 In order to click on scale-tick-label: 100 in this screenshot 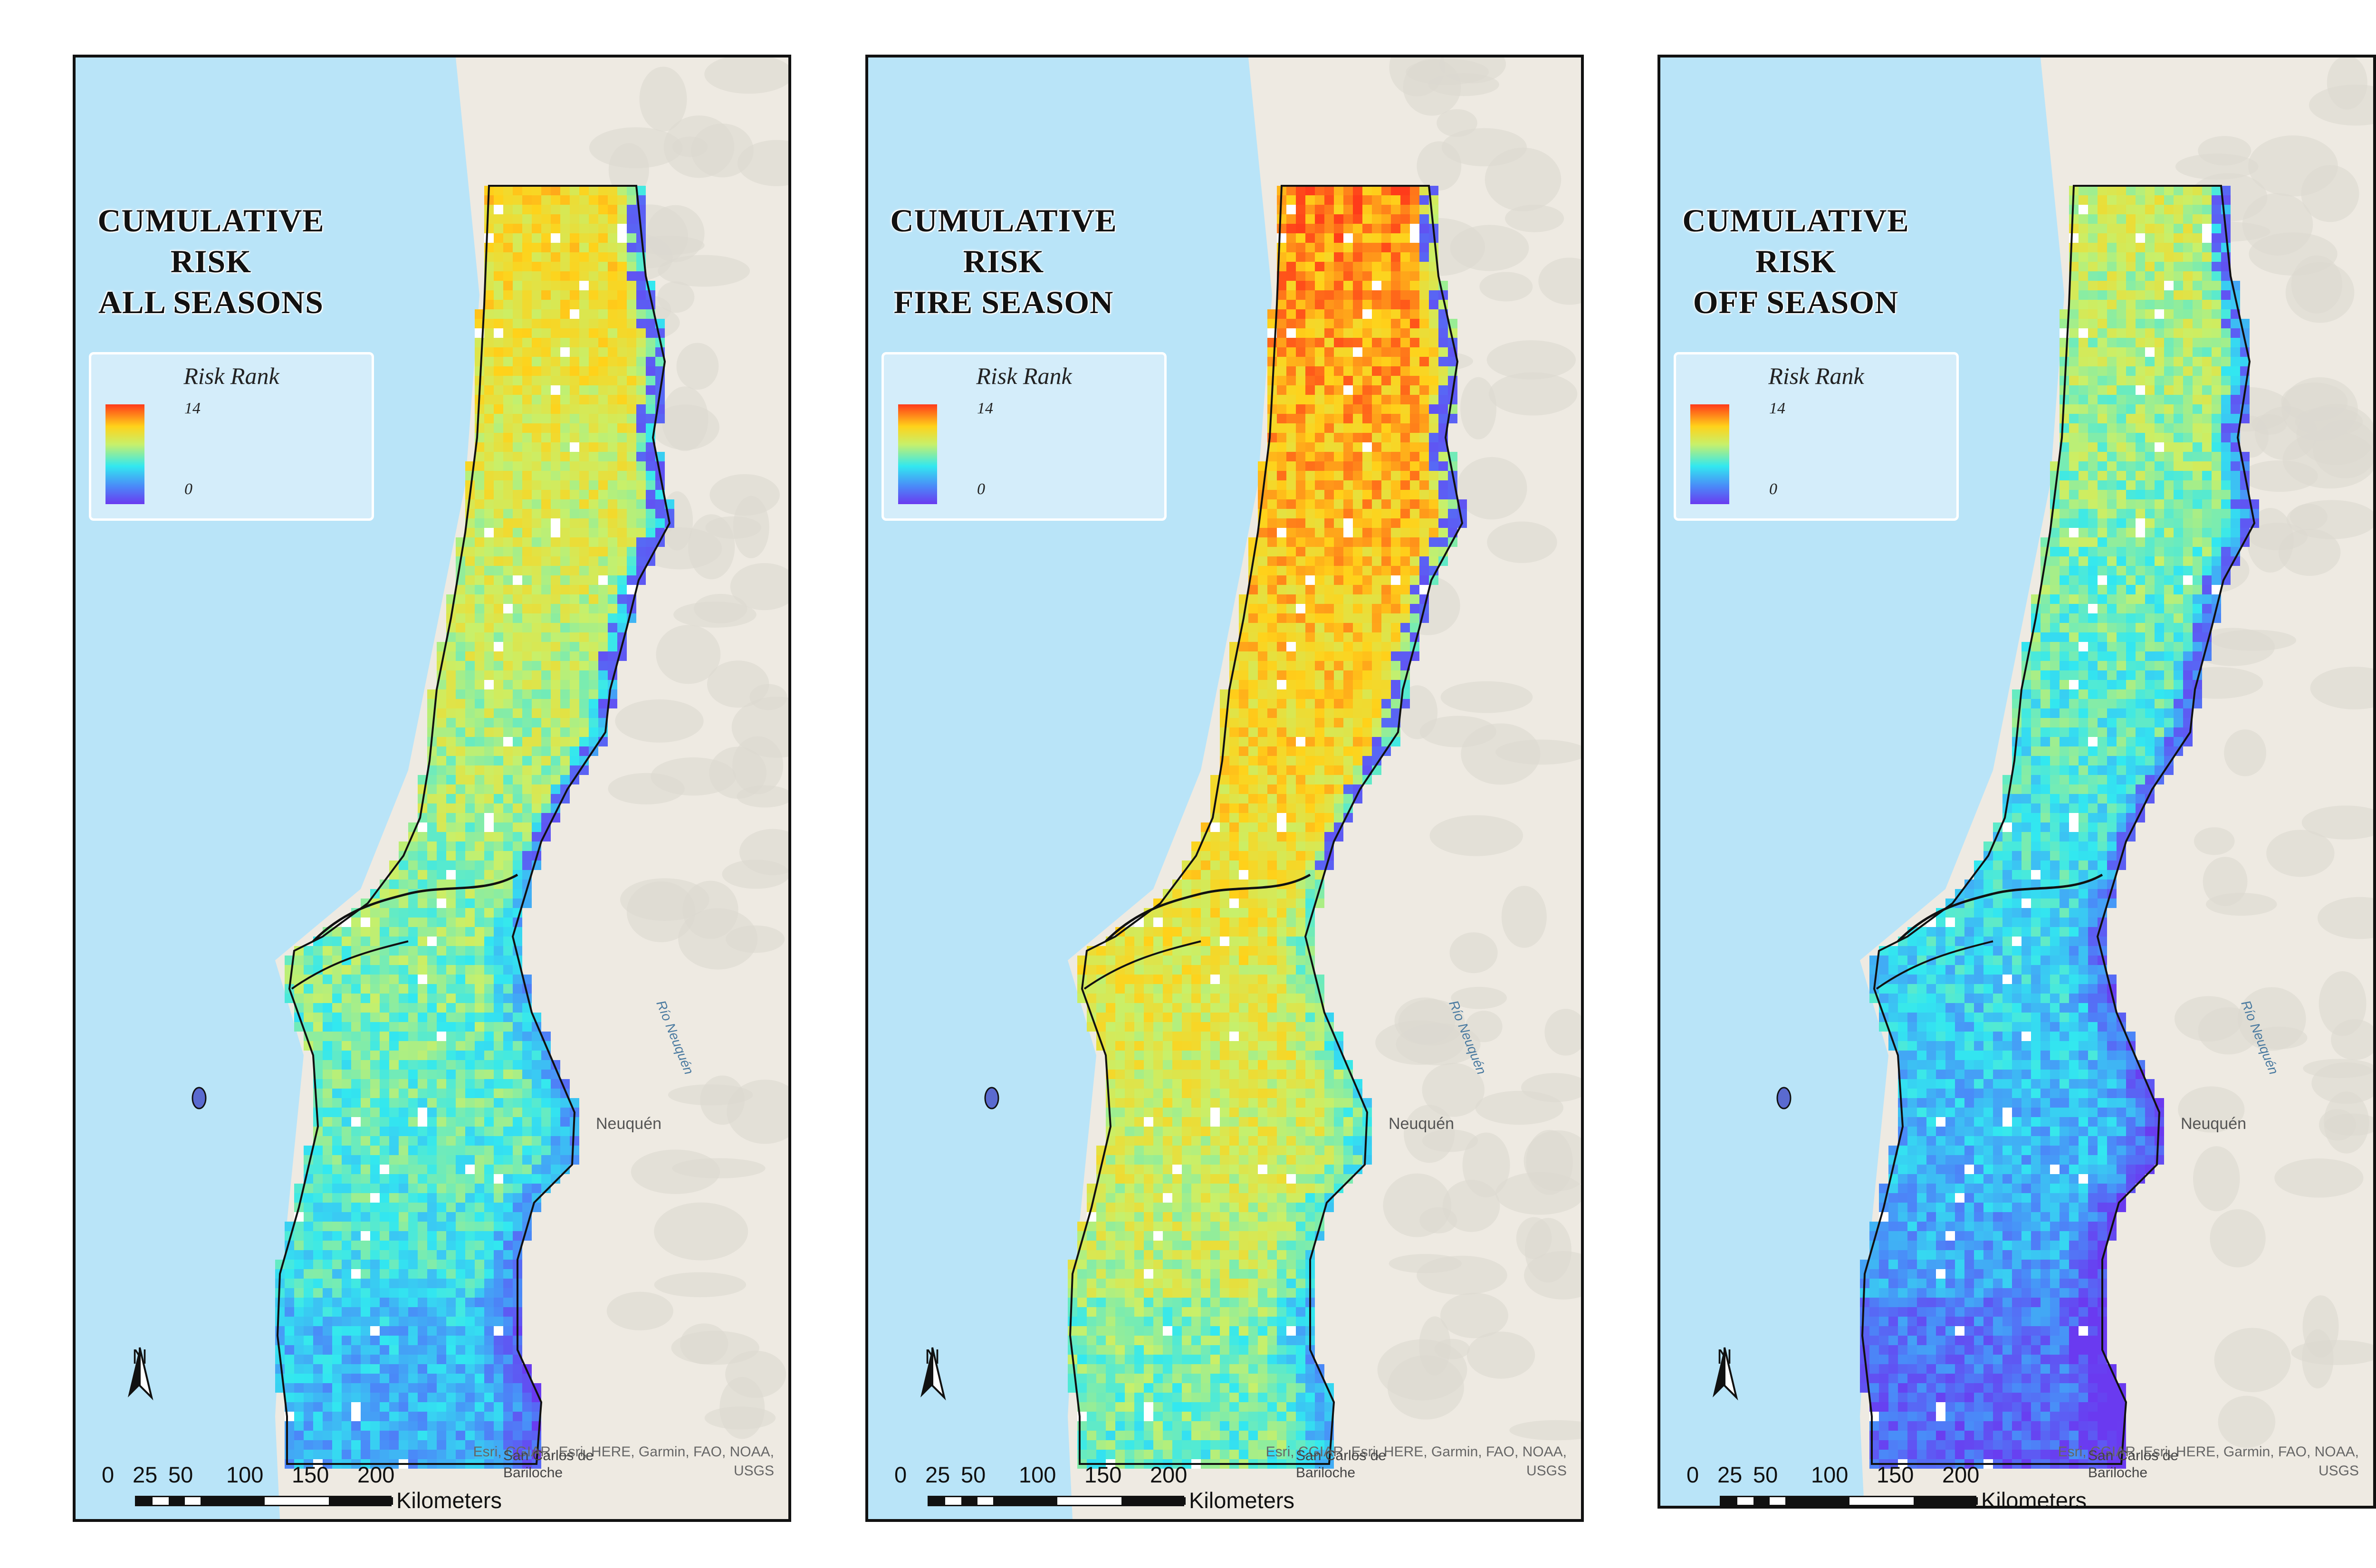, I will do `click(245, 1475)`.